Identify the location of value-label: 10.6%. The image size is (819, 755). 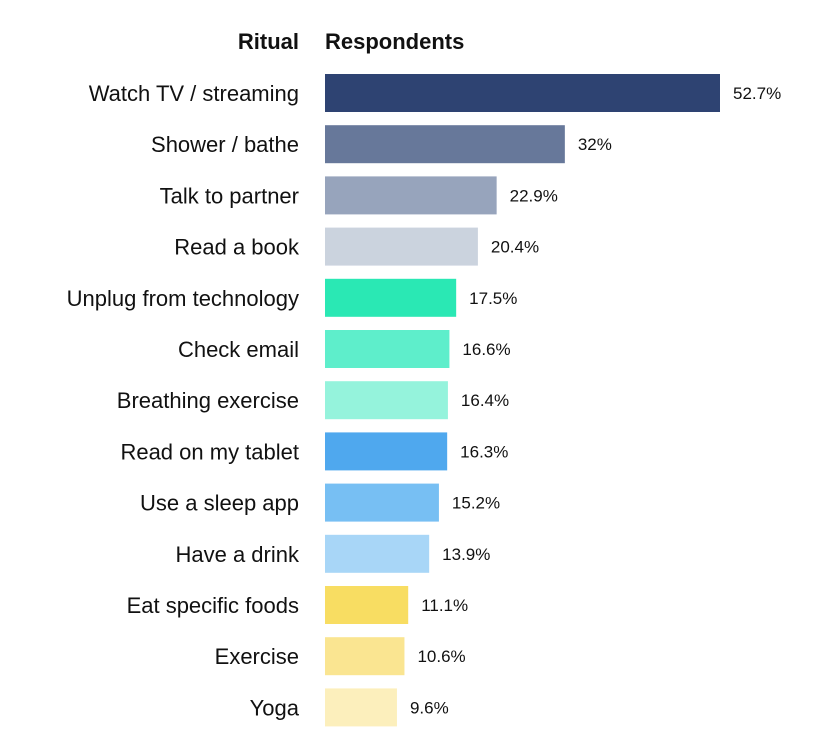
(441, 656).